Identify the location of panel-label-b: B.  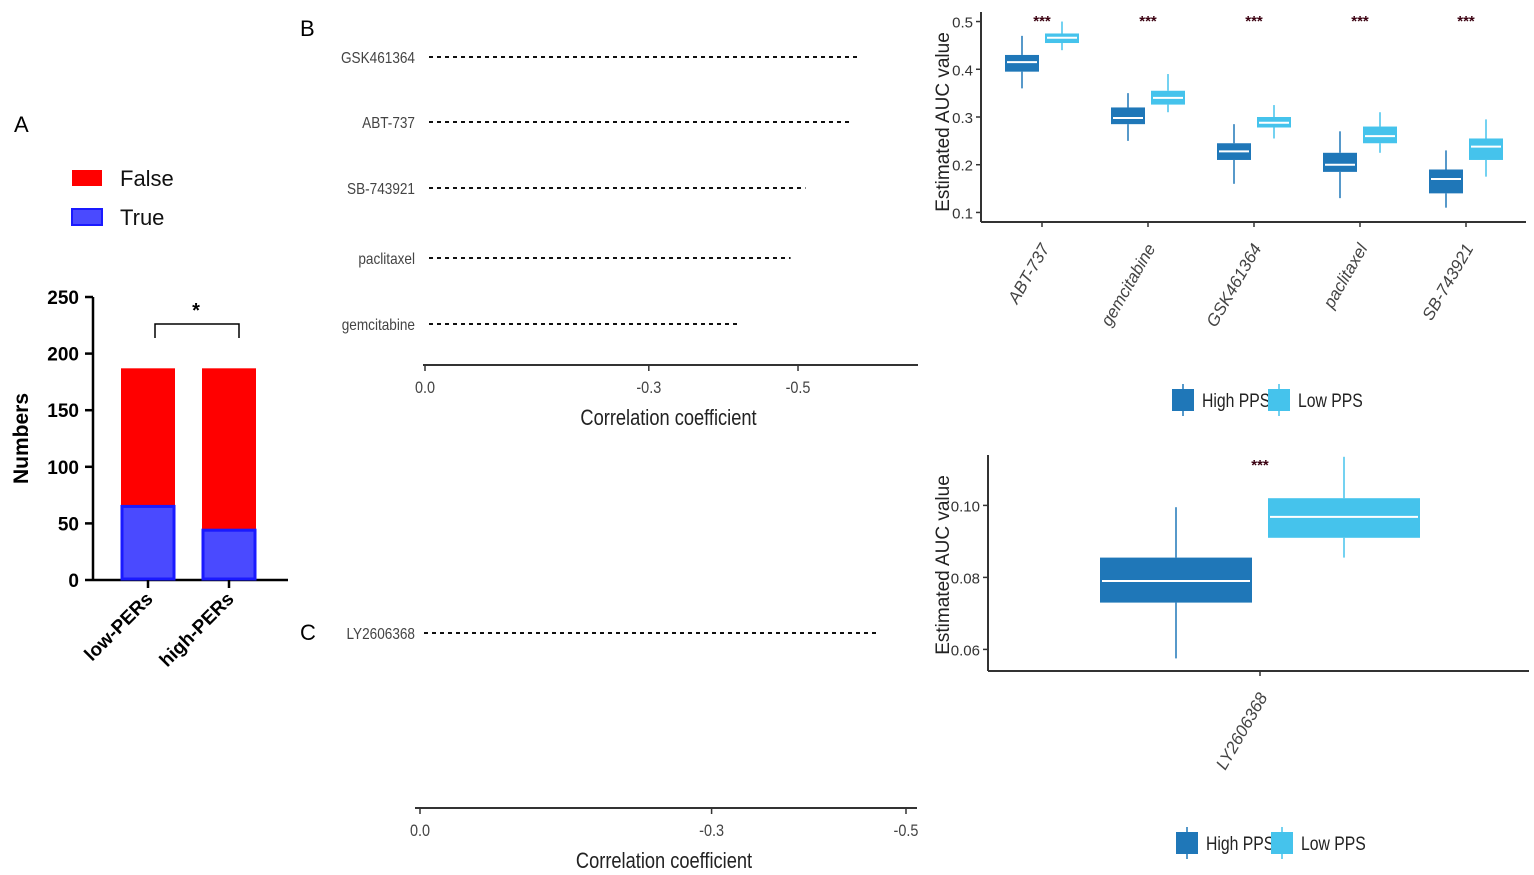
(307, 28).